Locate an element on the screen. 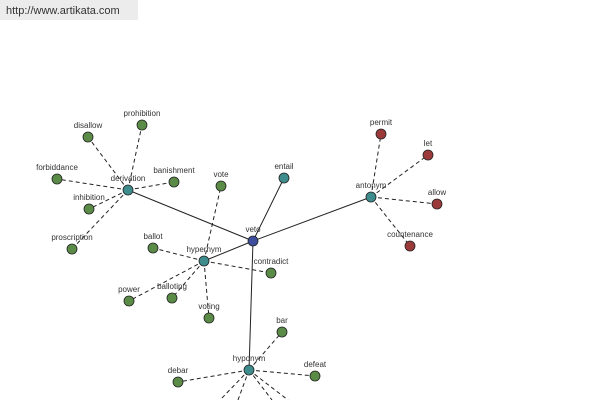 The width and height of the screenshot is (600, 400). node-label: contradict is located at coordinates (271, 261).